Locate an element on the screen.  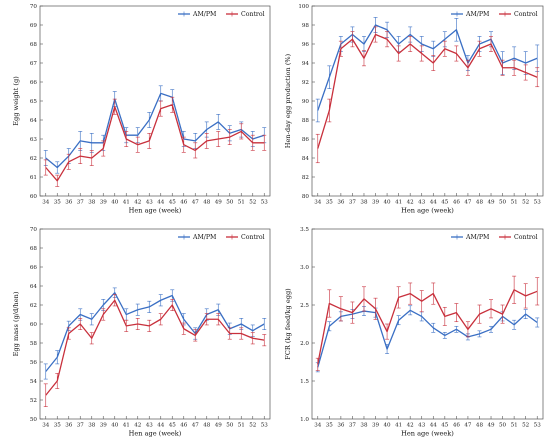
y-tick-label: 80 is located at coordinates (306, 197).